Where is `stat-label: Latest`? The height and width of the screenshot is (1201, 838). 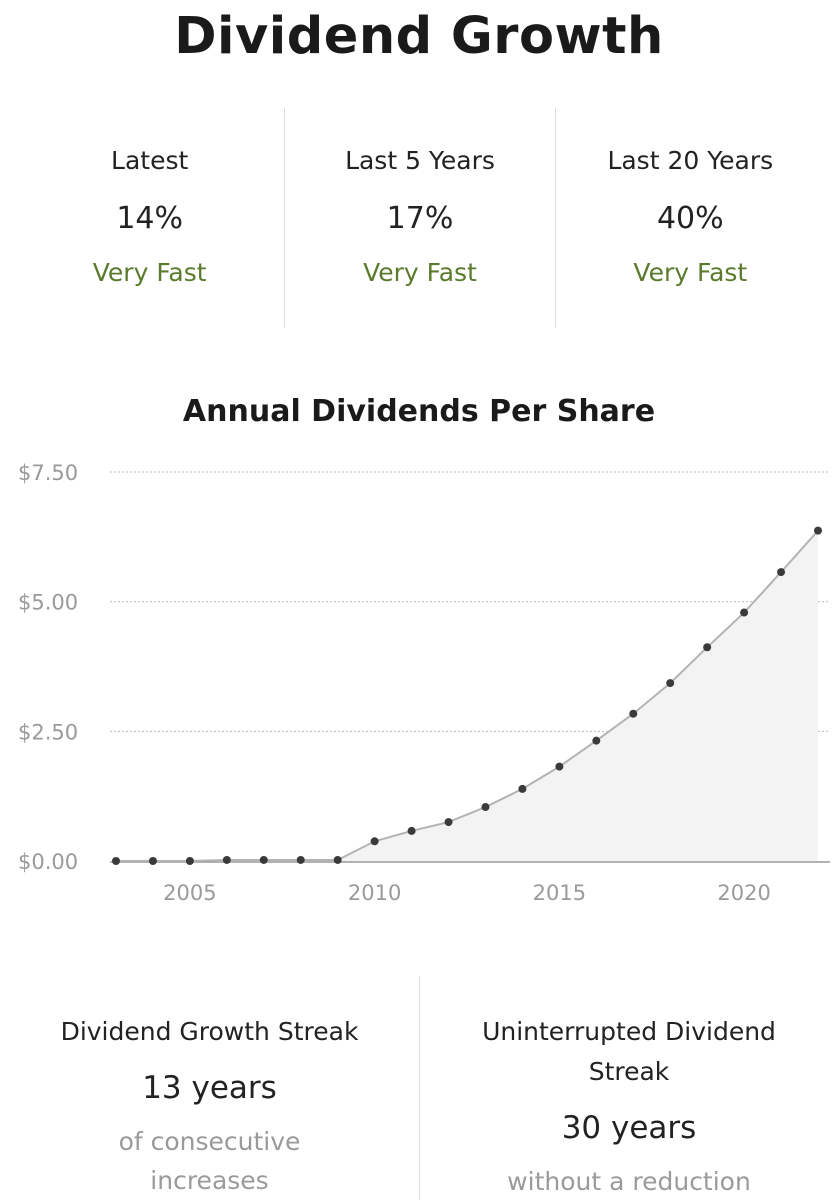 stat-label: Latest is located at coordinates (150, 160).